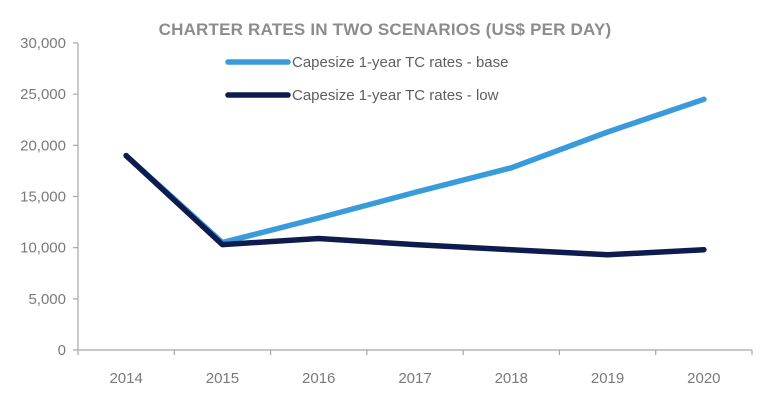  I want to click on y-tick-label: 20,000, so click(43, 145).